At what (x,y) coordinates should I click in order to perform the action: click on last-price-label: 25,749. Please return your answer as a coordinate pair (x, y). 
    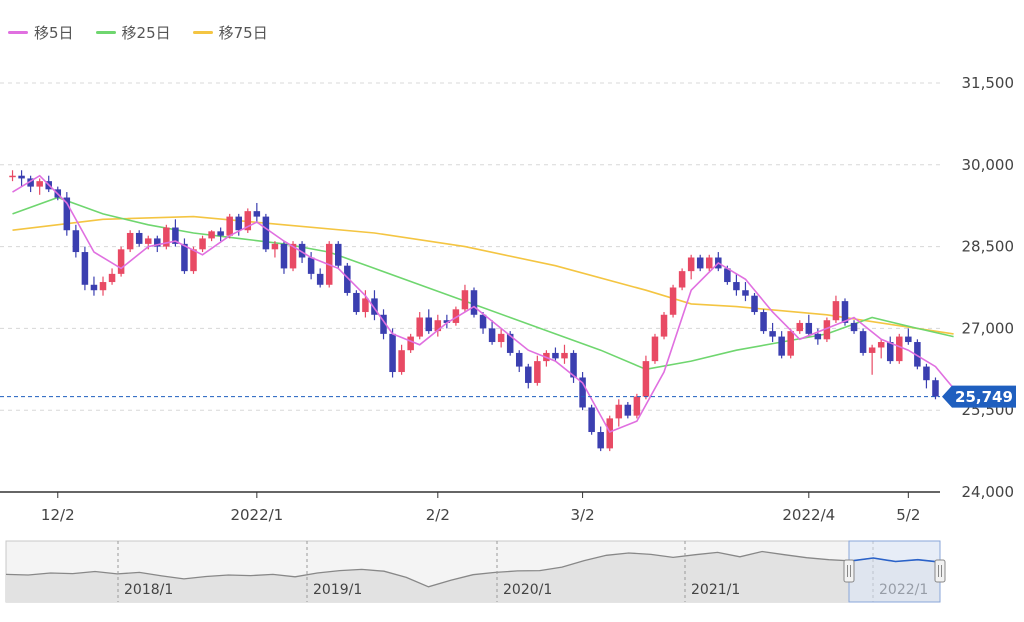
    Looking at the image, I should click on (984, 397).